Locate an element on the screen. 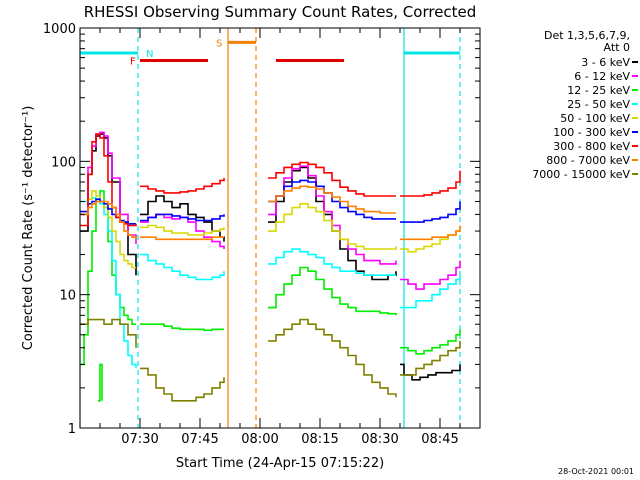 This screenshot has height=480, width=640. legend-entry-5: 100 - 300 keV is located at coordinates (591, 132).